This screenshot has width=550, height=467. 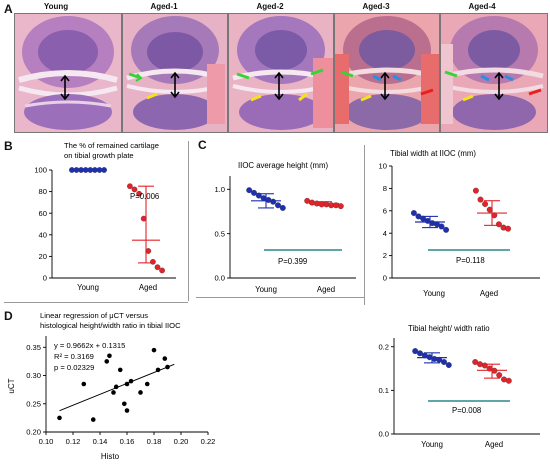 What do you see at coordinates (74, 367) in the screenshot?
I see `chart-d-annotation-p: p = 0.02329` at bounding box center [74, 367].